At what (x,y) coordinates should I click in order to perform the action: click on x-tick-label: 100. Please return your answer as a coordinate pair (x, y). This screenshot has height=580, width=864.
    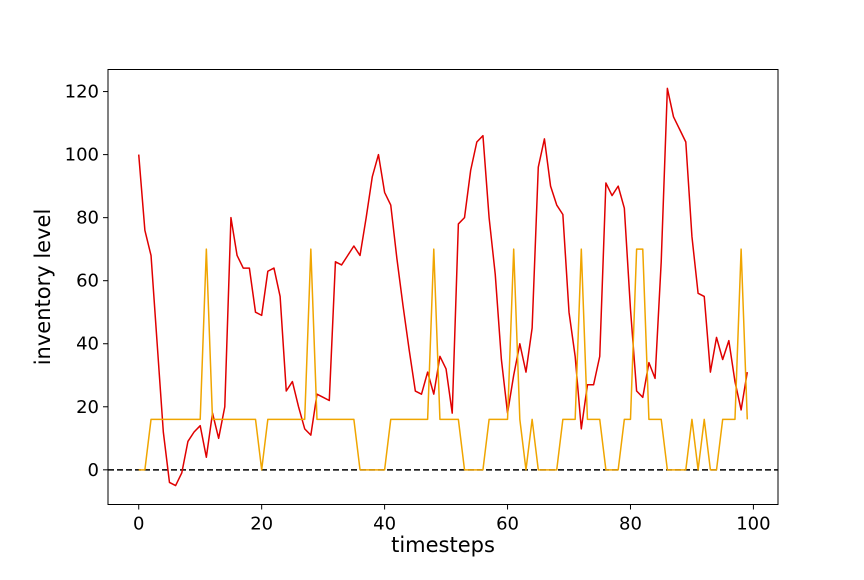
    Looking at the image, I should click on (753, 524).